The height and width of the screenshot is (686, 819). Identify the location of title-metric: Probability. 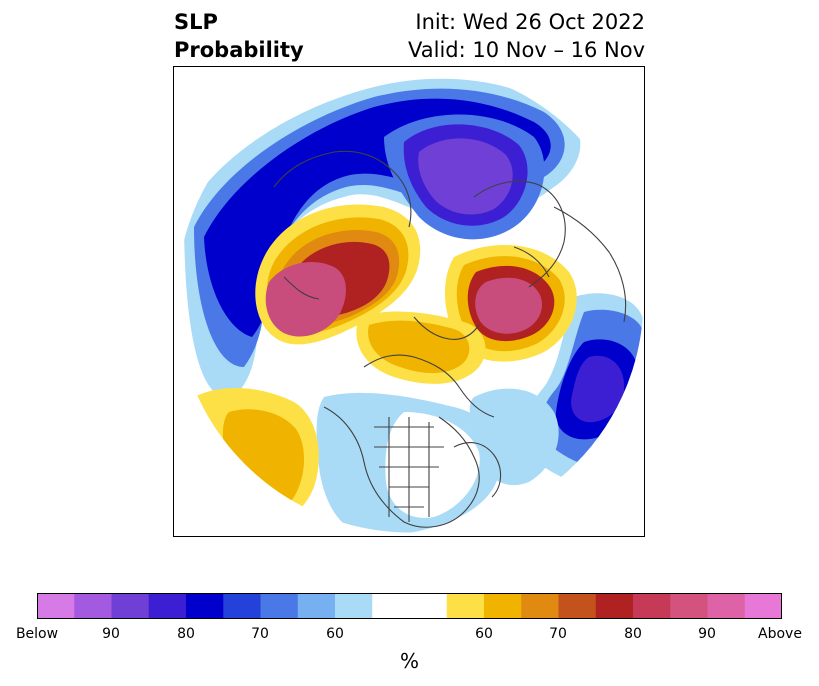
(239, 50).